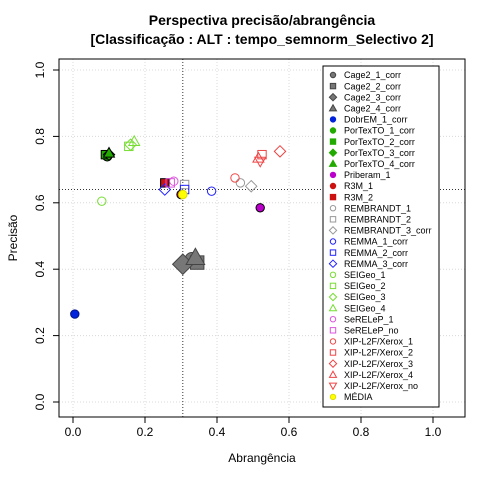 The image size is (480, 480). What do you see at coordinates (388, 231) in the screenshot?
I see `legend-label-14: REMBRANDT_3_corr` at bounding box center [388, 231].